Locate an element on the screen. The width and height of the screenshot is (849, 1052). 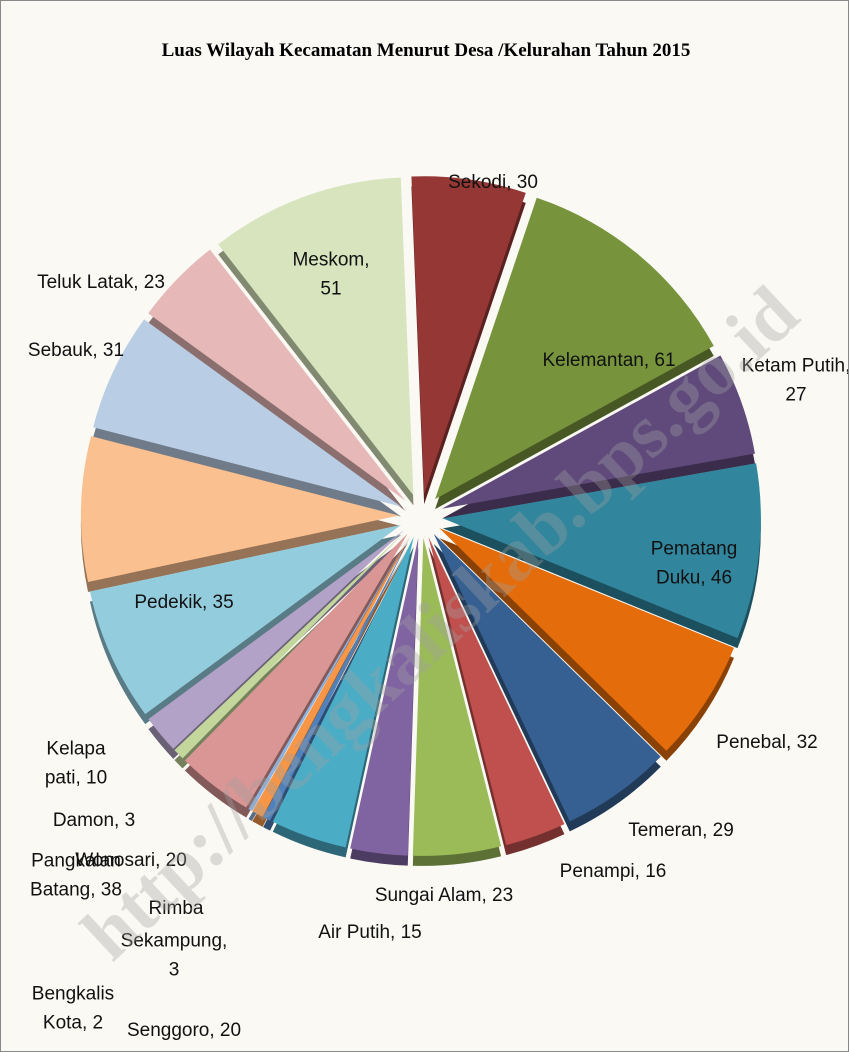
data-label: Meskom, 51 is located at coordinates (331, 274).